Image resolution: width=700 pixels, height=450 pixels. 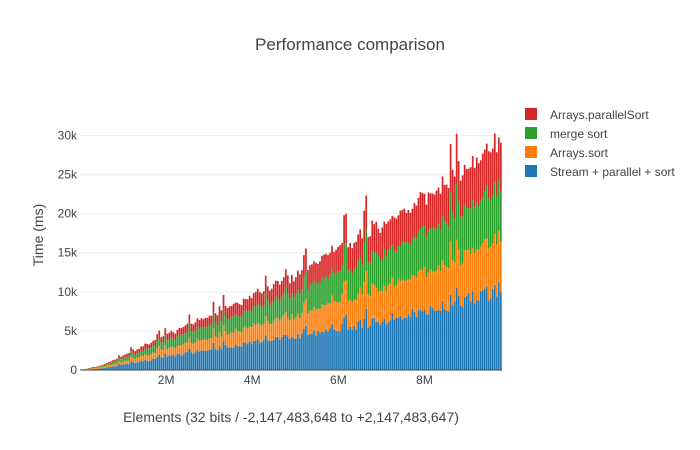 I want to click on y-tick-label: 10k, so click(x=68, y=292).